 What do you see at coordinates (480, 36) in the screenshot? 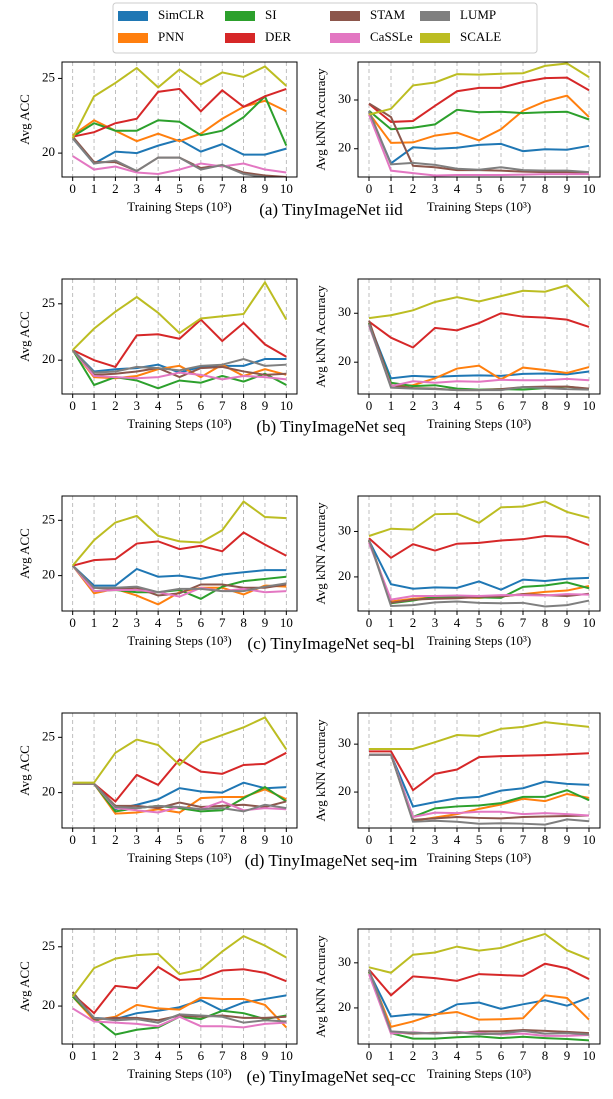
I see `legend-label: SCALE` at bounding box center [480, 36].